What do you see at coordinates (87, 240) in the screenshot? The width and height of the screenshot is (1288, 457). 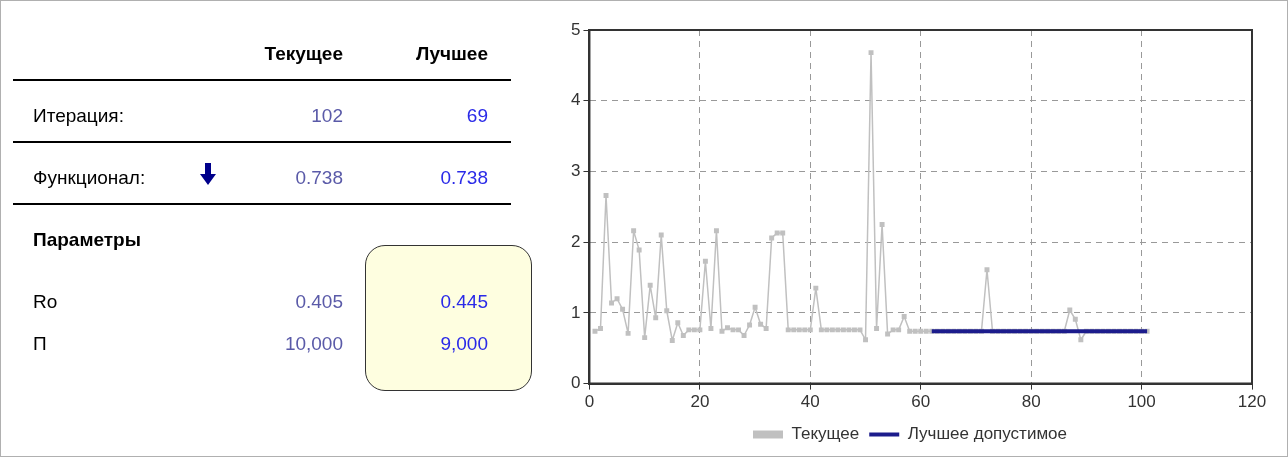 I see `text: Параметры` at bounding box center [87, 240].